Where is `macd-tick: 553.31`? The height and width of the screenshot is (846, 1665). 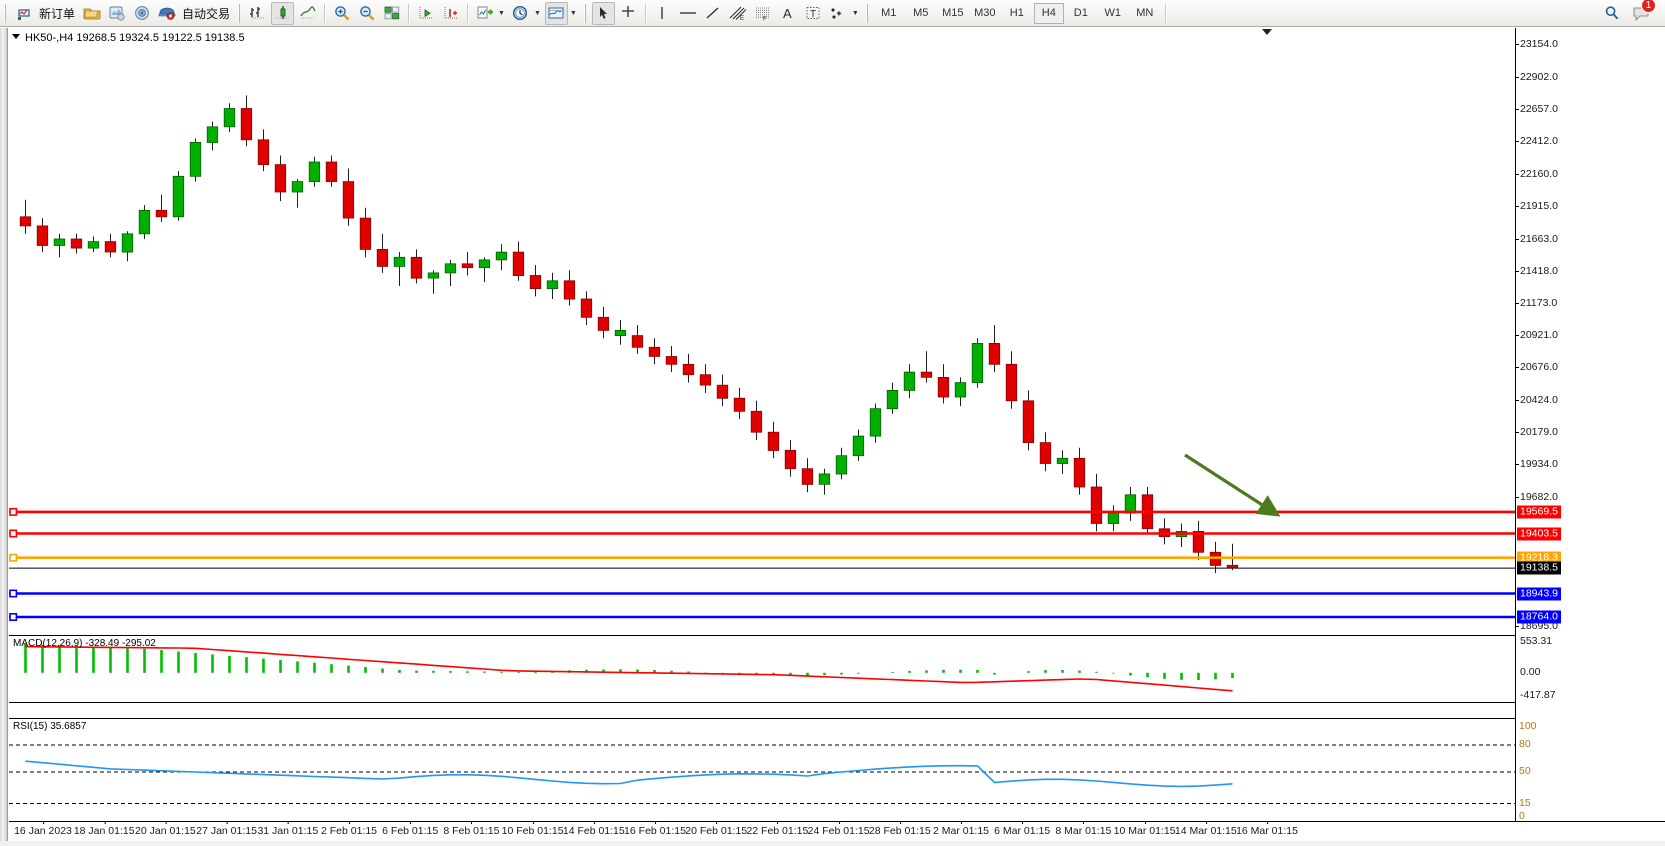 macd-tick: 553.31 is located at coordinates (1536, 641).